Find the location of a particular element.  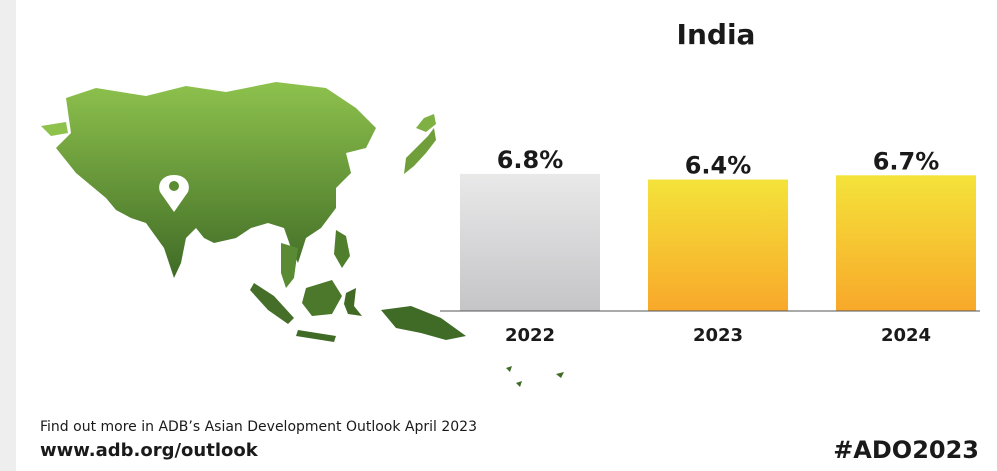

asia-mainland-shape is located at coordinates (216, 180).